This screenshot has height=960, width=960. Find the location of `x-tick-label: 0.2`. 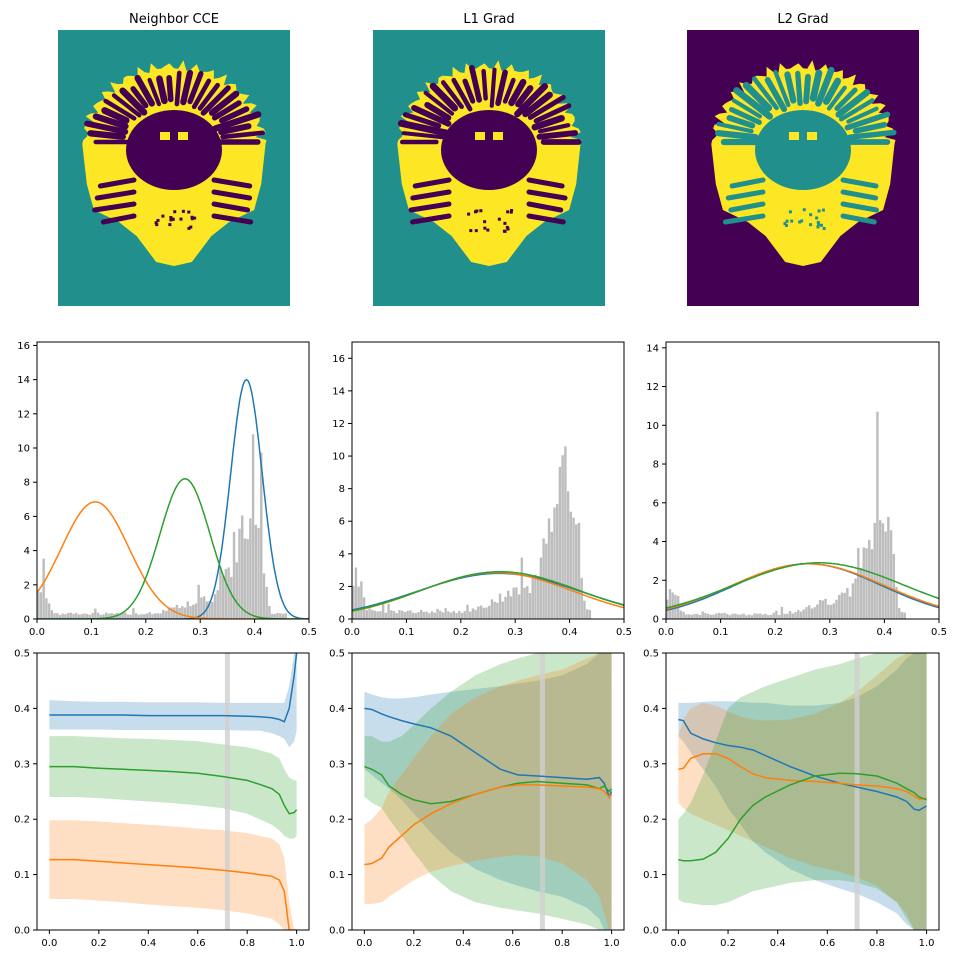

x-tick-label: 0.2 is located at coordinates (414, 943).